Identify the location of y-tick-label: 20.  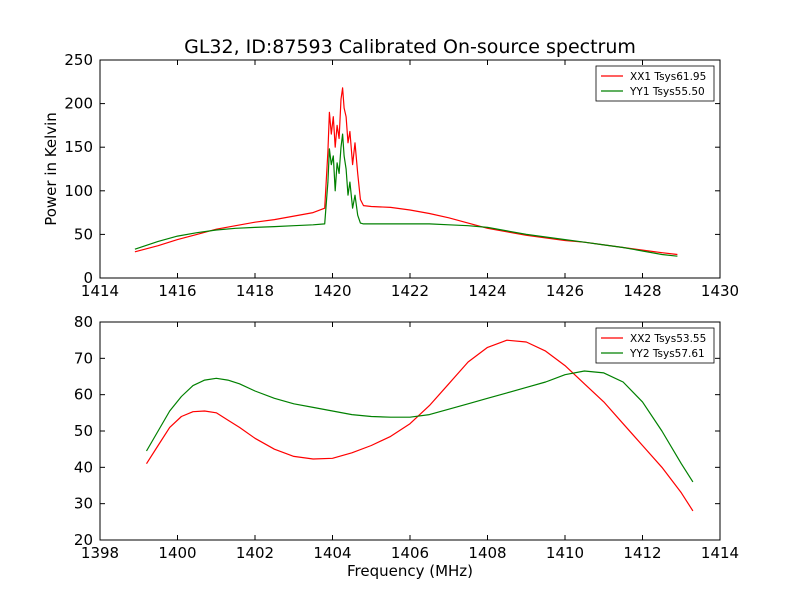
(83, 540).